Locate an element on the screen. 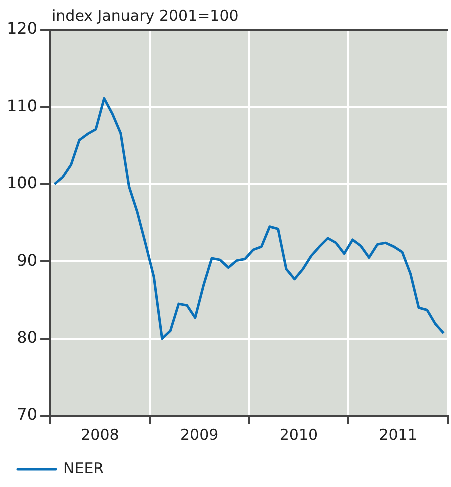 The image size is (451, 487). y-tick-label: 110 is located at coordinates (22, 106).